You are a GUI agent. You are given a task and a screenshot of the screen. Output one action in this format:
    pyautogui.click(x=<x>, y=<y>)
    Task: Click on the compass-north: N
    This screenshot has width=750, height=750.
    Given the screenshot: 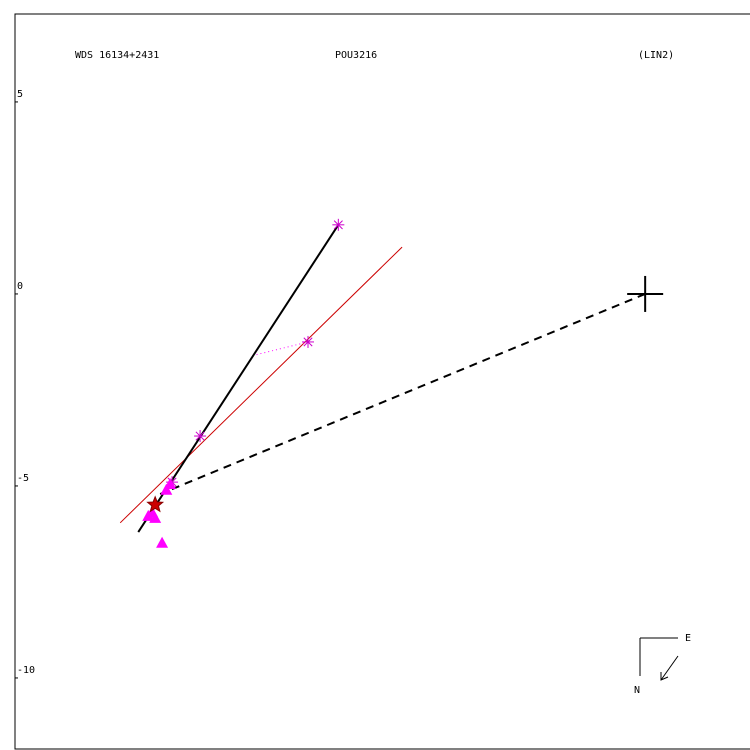 What is the action you would take?
    pyautogui.click(x=637, y=690)
    